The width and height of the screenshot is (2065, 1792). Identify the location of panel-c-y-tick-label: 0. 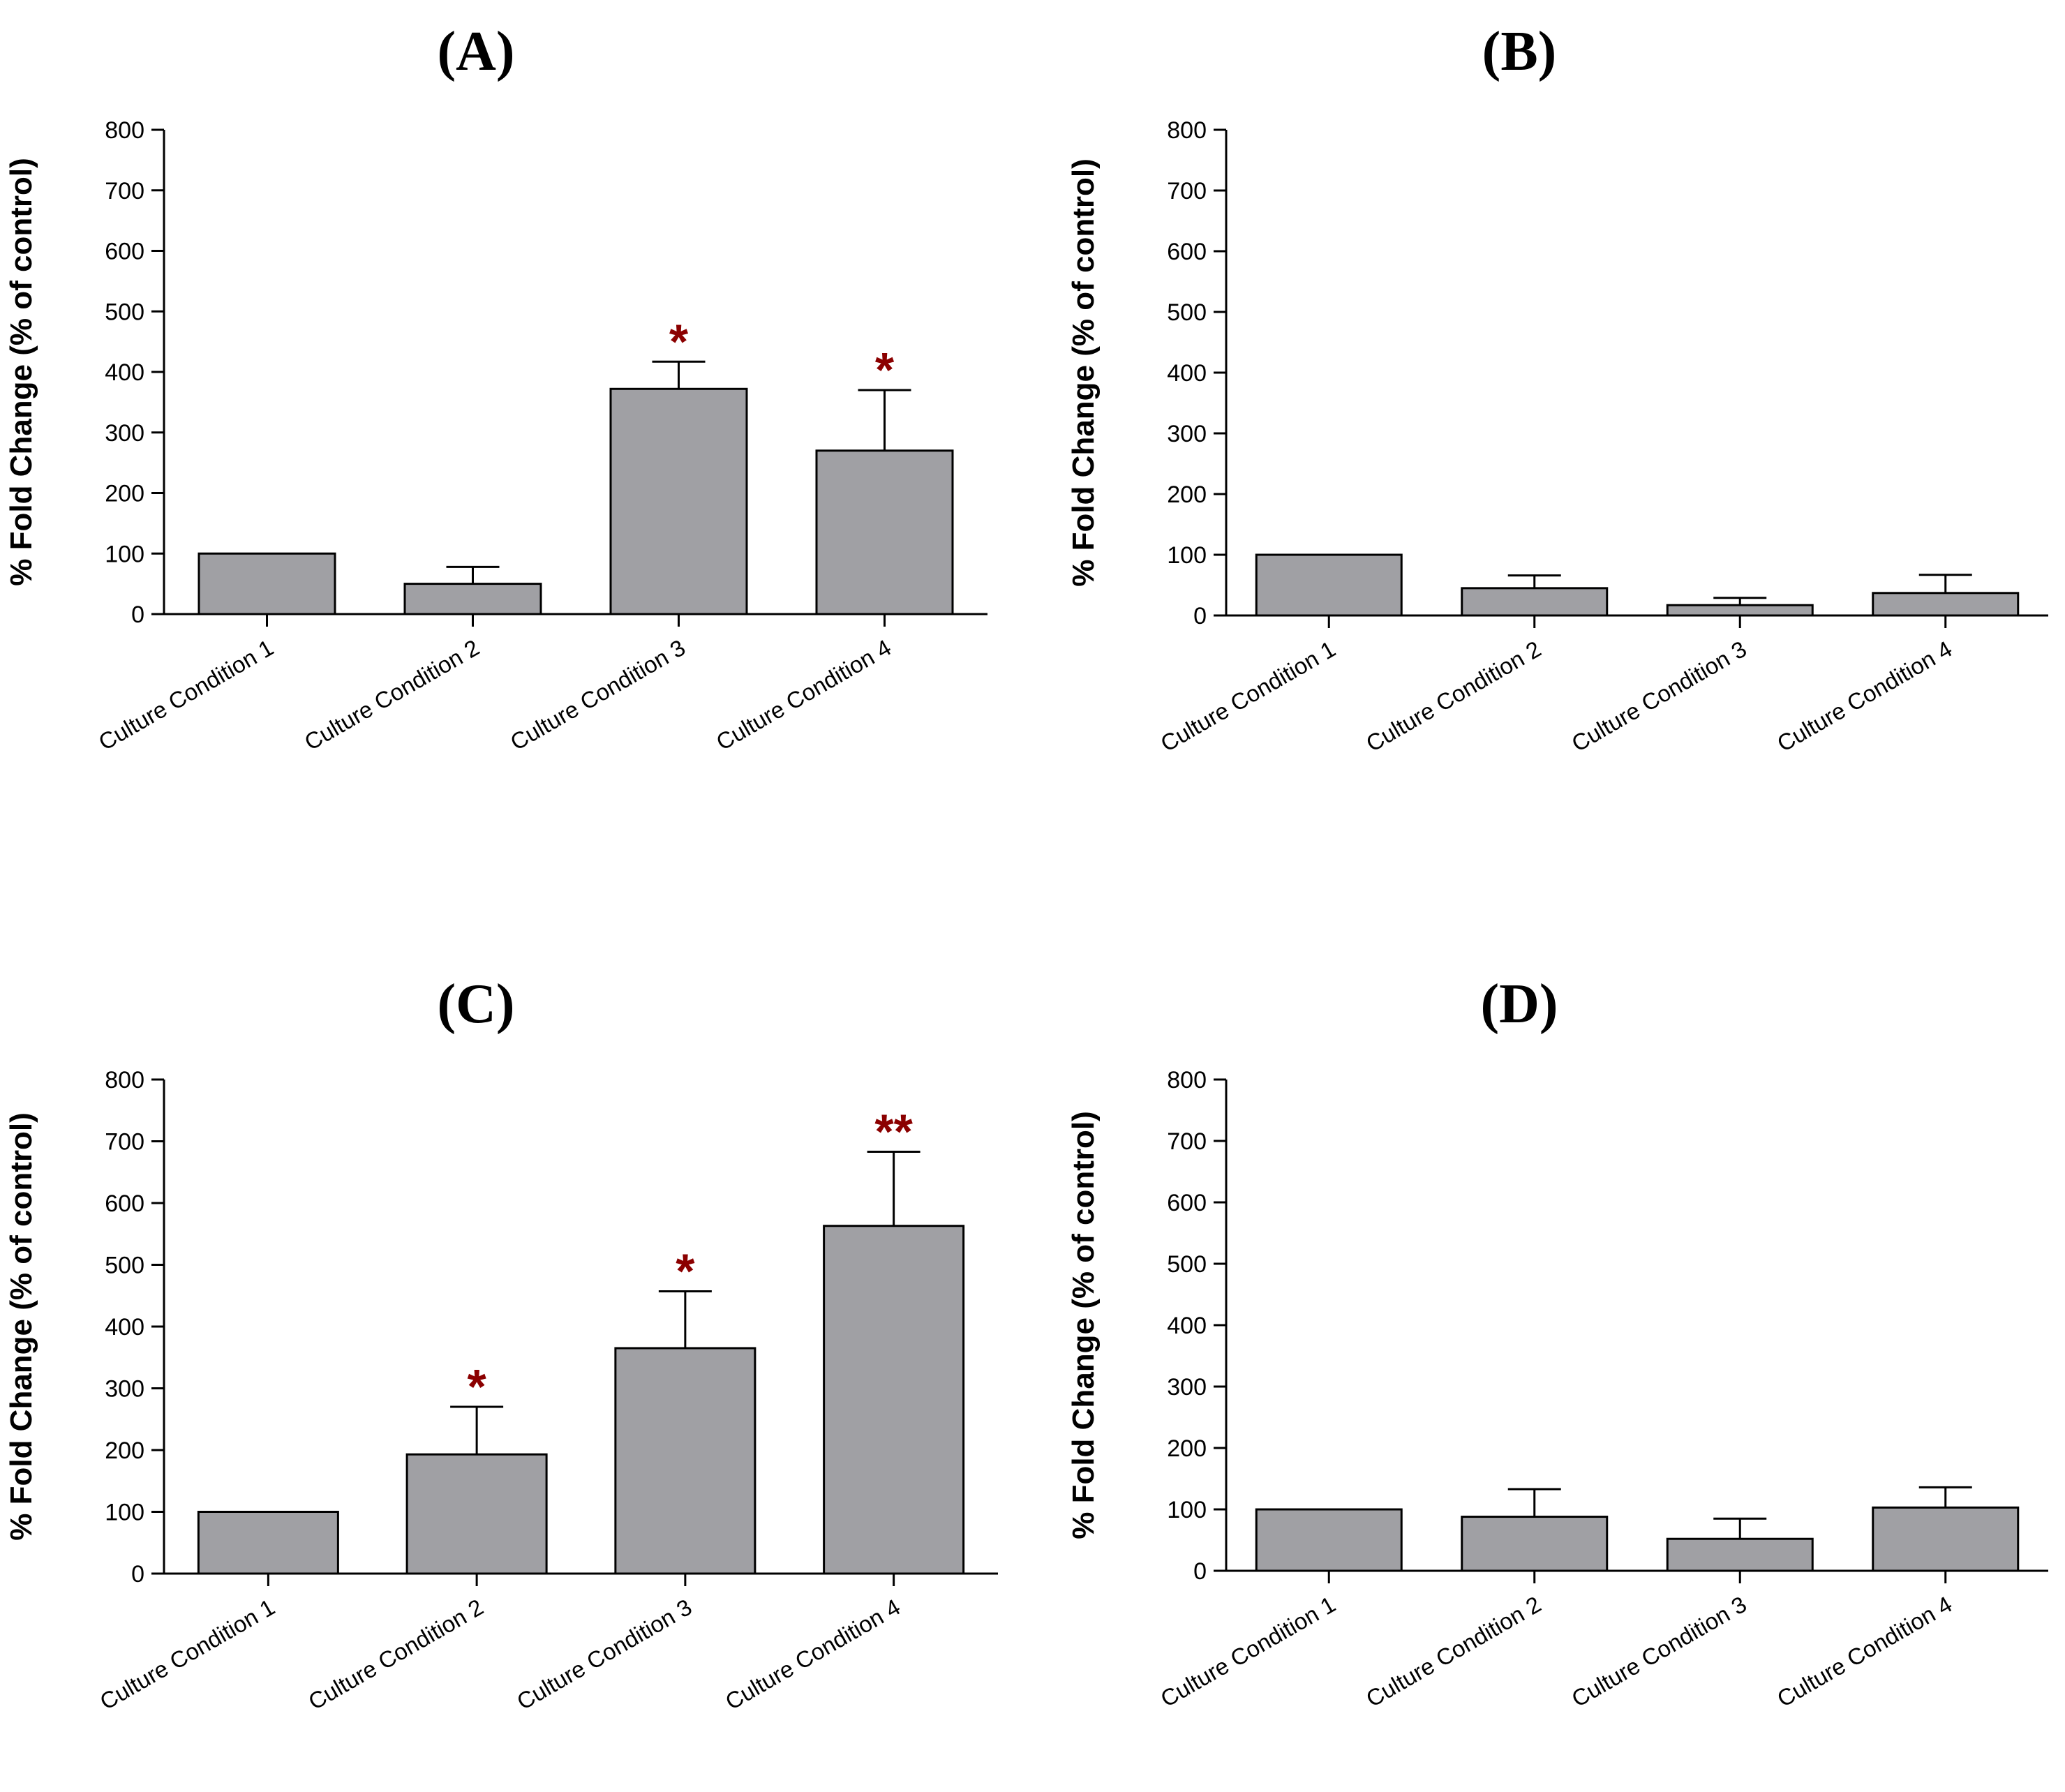
(137, 1574).